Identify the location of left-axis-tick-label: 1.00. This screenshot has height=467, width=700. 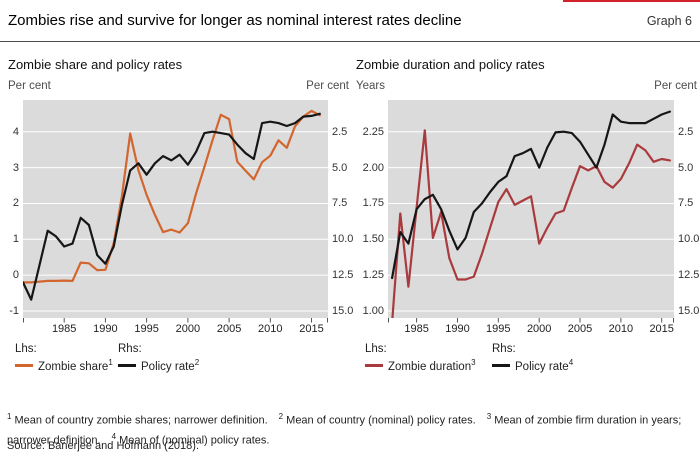
(373, 311).